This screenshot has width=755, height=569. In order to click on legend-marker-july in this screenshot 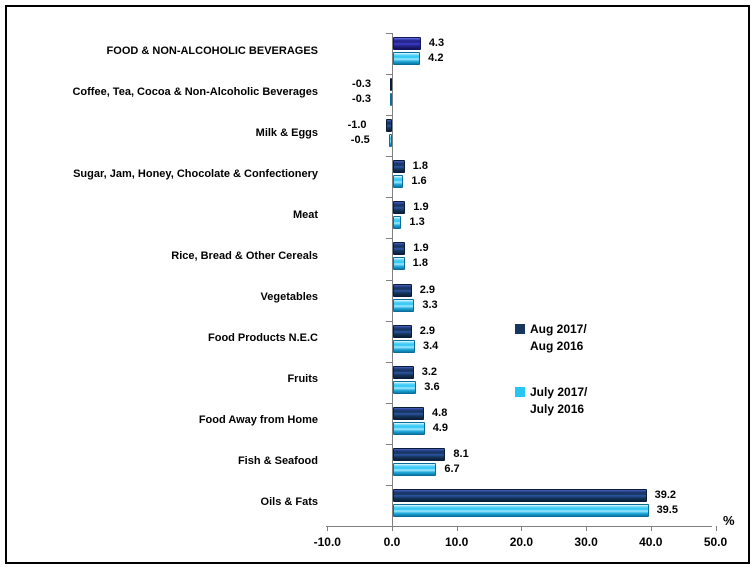, I will do `click(520, 392)`.